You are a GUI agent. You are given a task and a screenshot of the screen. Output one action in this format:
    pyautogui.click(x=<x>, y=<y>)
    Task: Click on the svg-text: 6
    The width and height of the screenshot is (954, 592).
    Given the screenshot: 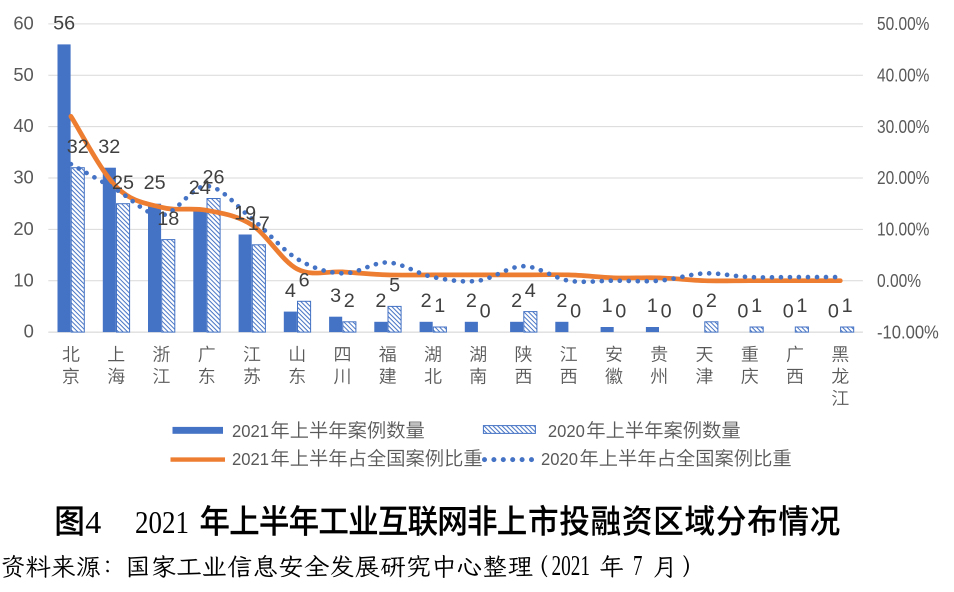 What is the action you would take?
    pyautogui.click(x=304, y=281)
    